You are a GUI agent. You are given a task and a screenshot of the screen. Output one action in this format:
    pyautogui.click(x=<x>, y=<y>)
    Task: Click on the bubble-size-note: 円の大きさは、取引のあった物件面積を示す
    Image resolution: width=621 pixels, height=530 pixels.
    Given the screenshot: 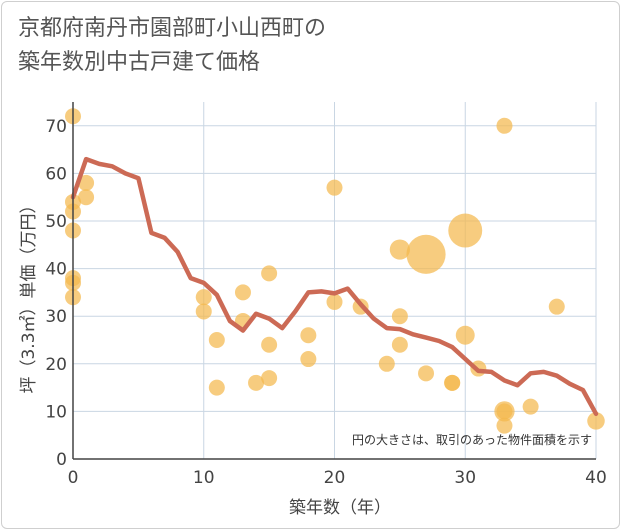 What is the action you would take?
    pyautogui.click(x=472, y=439)
    